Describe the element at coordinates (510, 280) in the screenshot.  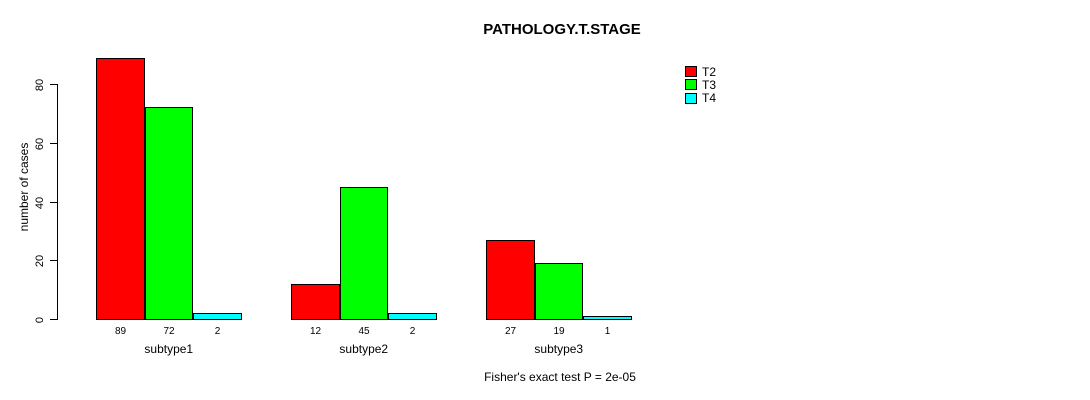
I see `bar-T2-subtype3` at that location.